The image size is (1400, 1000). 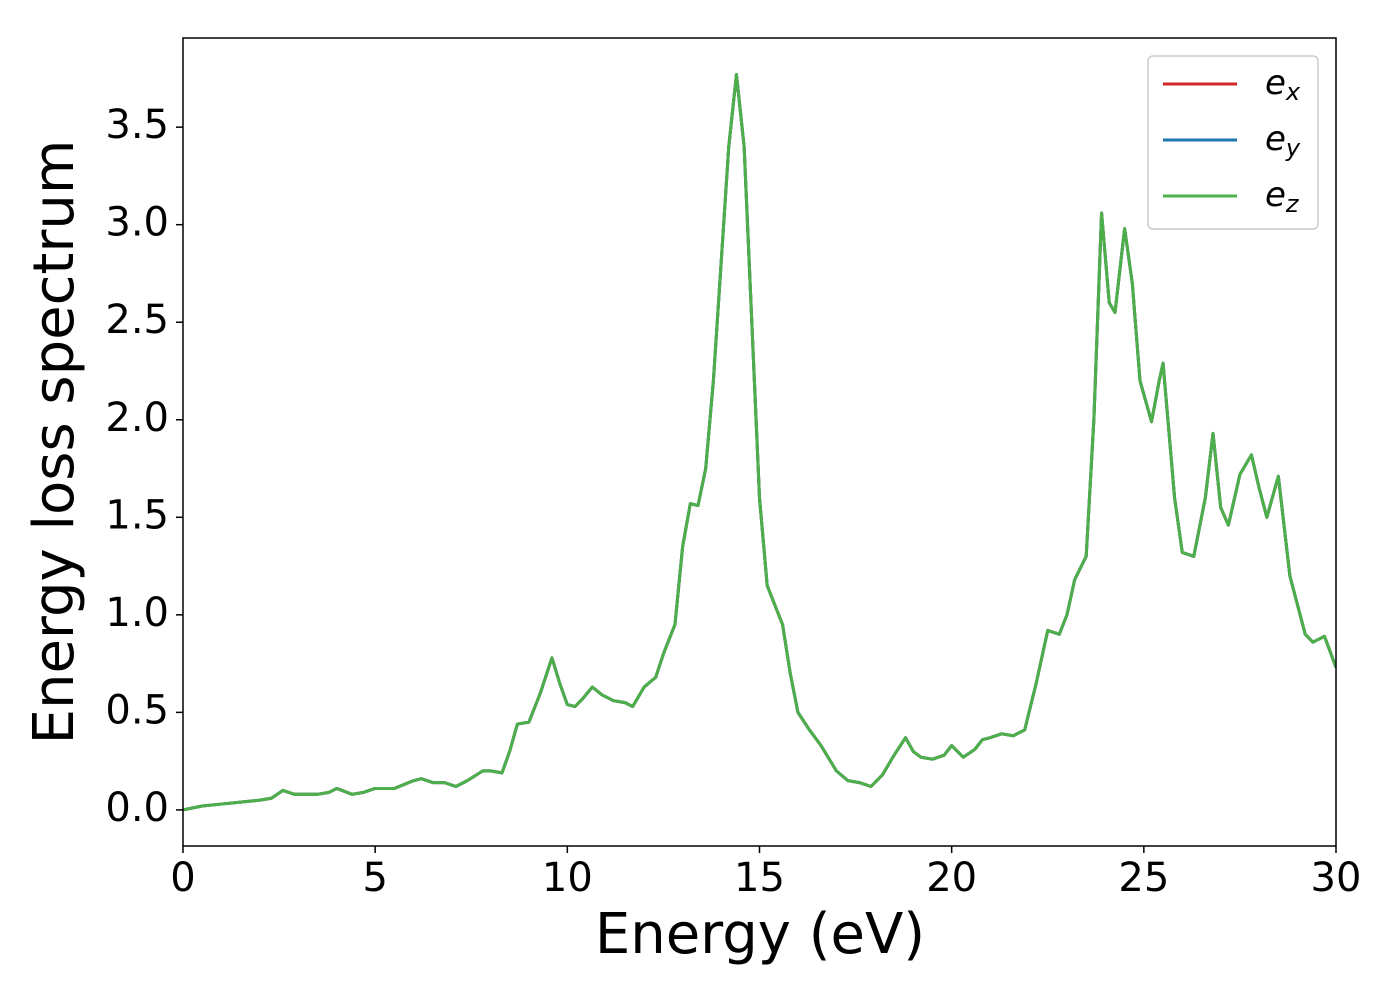 What do you see at coordinates (182, 878) in the screenshot?
I see `x-tick-label: 0` at bounding box center [182, 878].